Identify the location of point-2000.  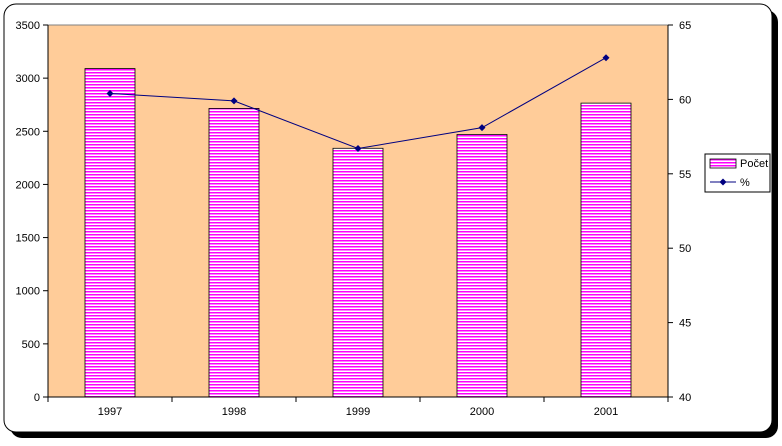
(482, 128).